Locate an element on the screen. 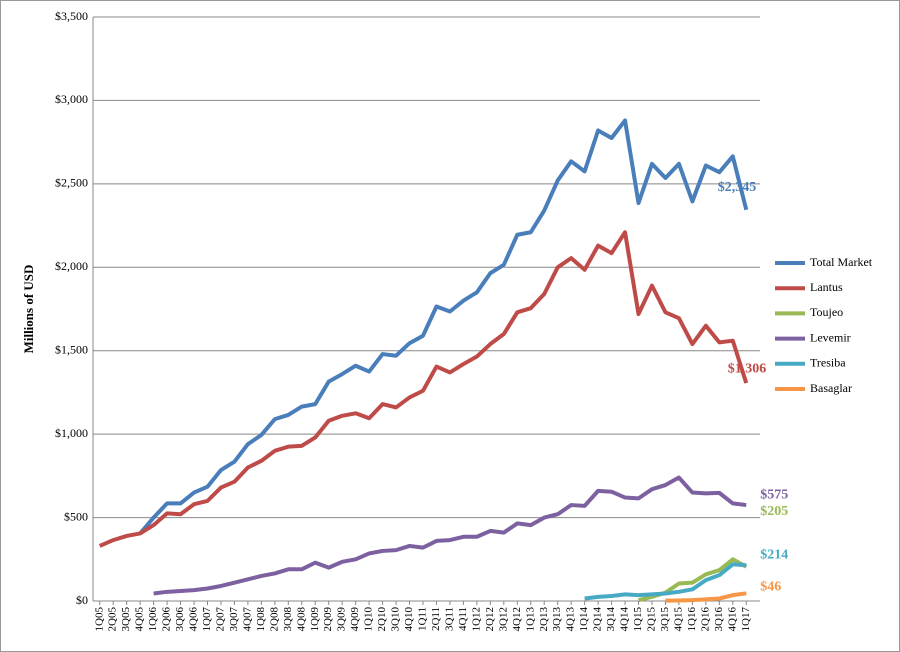 This screenshot has width=900, height=652. x-tick-label: 3Q12 is located at coordinates (503, 619).